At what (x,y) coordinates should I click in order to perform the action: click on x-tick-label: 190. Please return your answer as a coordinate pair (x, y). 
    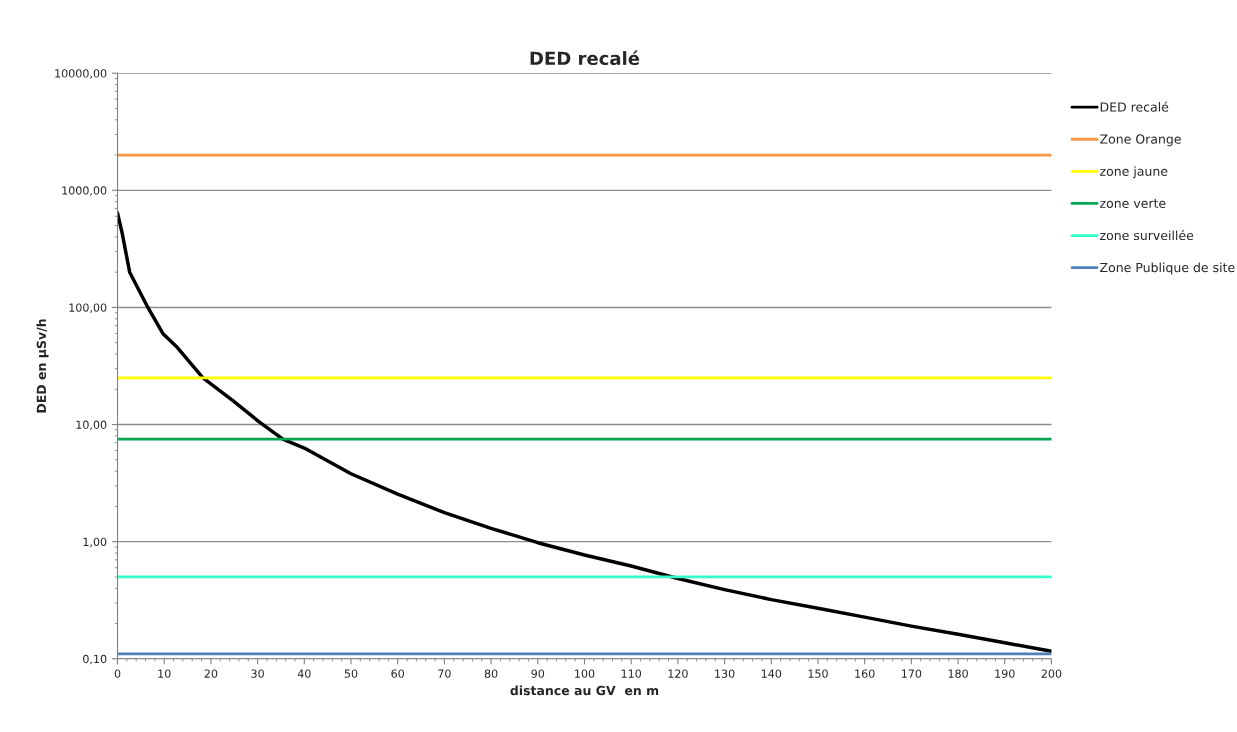
    Looking at the image, I should click on (1005, 673).